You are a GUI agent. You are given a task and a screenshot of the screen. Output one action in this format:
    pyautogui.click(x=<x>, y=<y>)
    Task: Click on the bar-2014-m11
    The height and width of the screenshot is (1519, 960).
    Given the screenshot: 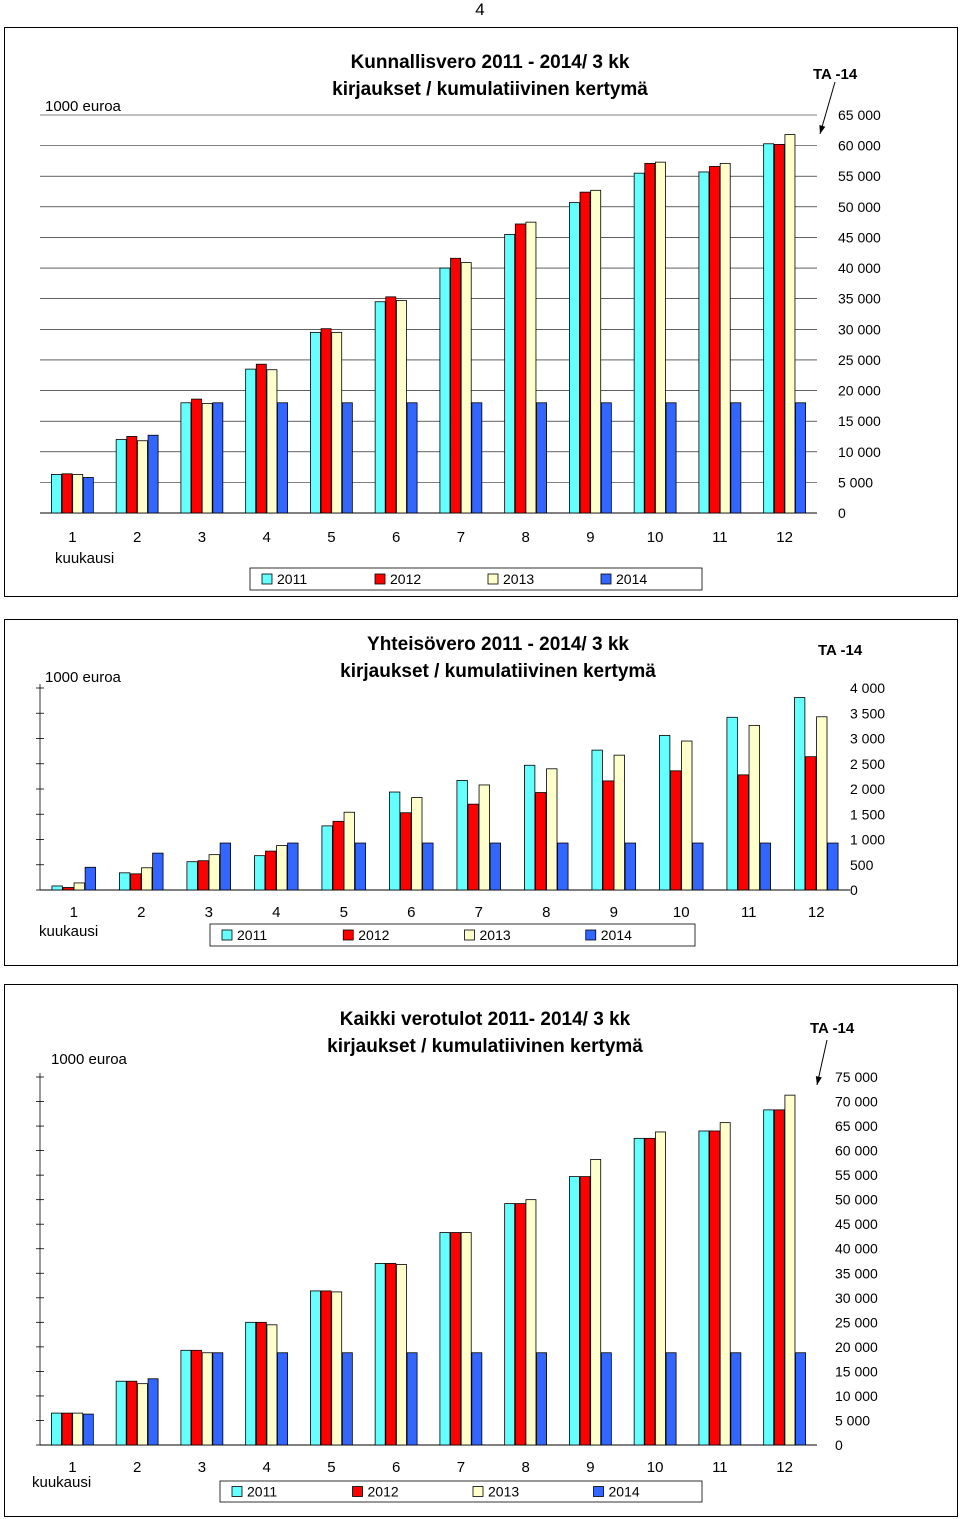 What is the action you would take?
    pyautogui.click(x=736, y=458)
    